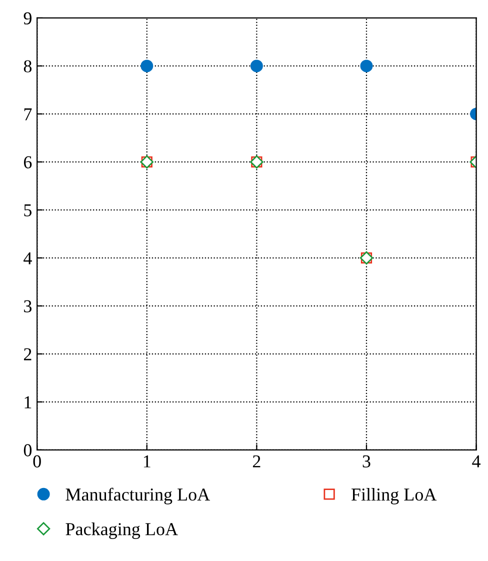 The image size is (488, 561). I want to click on legend-label: Filling LoA, so click(394, 496).